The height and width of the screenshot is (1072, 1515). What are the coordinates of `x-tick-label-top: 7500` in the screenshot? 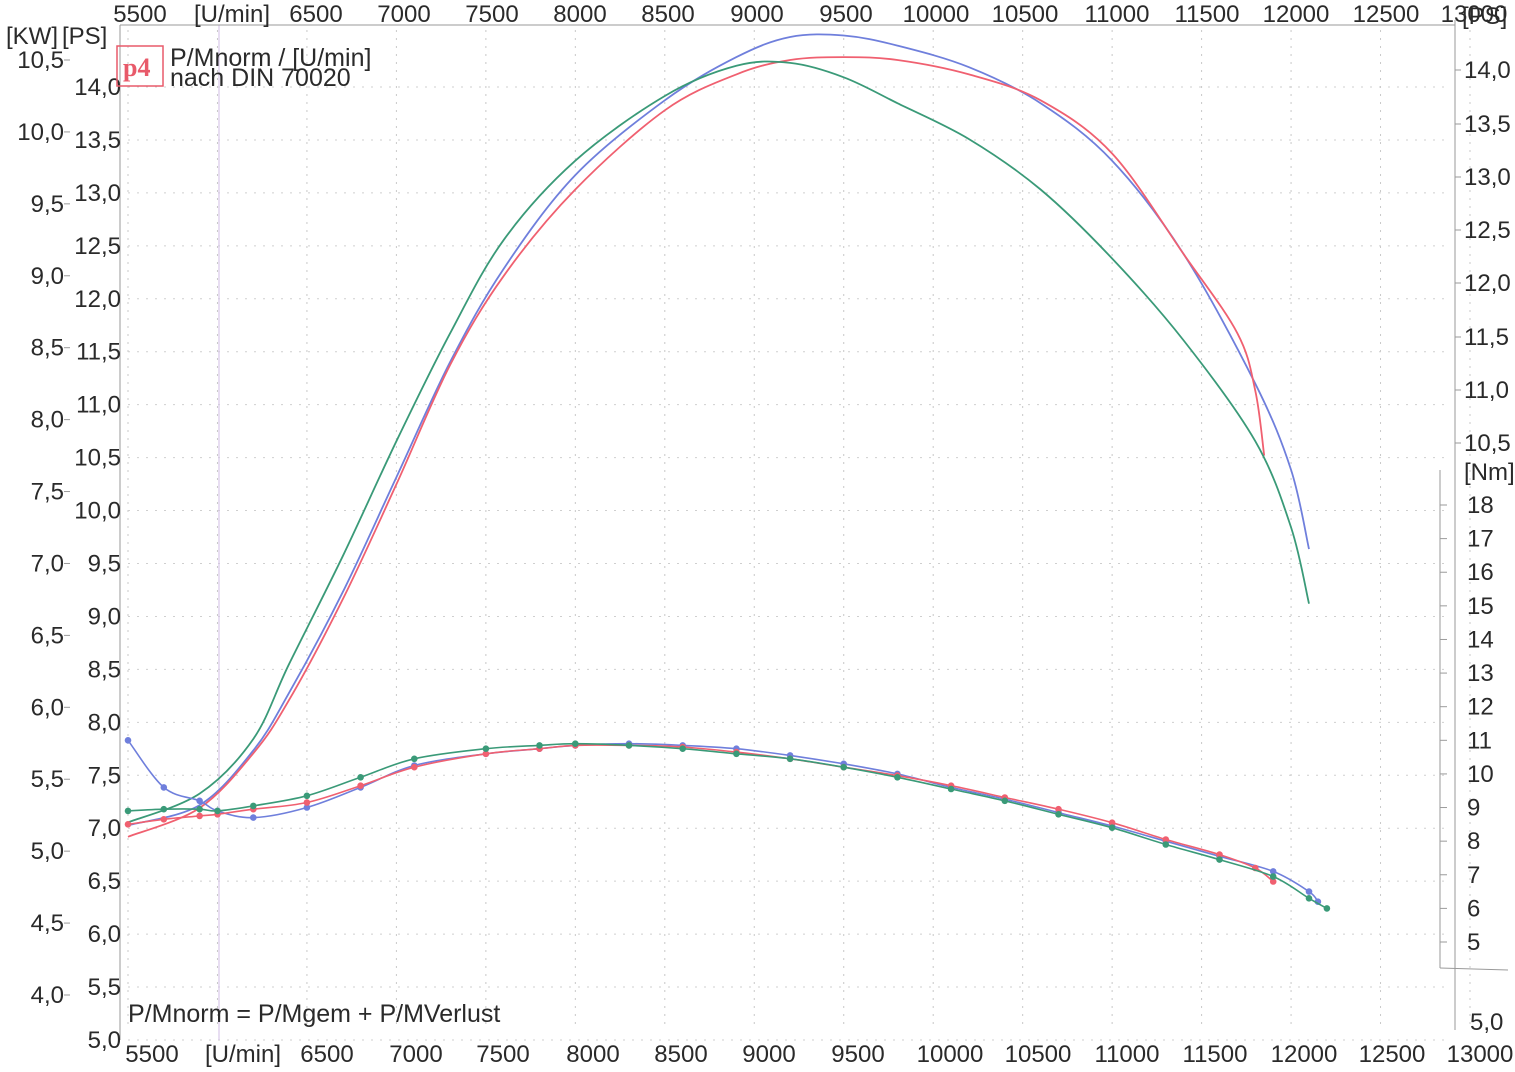 It's located at (491, 14).